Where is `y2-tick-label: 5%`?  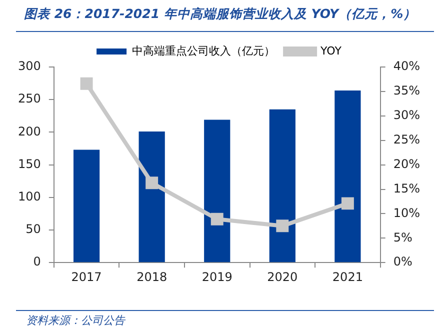
y2-tick-label: 5% is located at coordinates (402, 237).